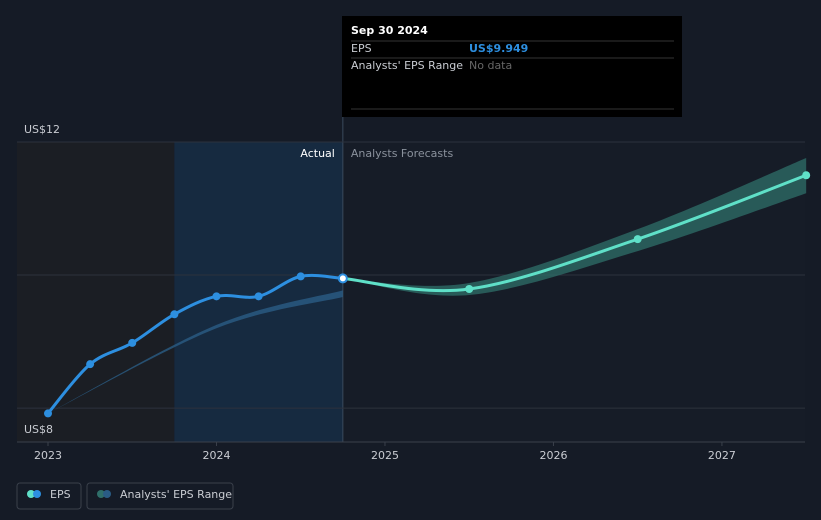 Image resolution: width=821 pixels, height=520 pixels. Describe the element at coordinates (389, 30) in the screenshot. I see `tooltip-date: Sep 30 2024` at that location.